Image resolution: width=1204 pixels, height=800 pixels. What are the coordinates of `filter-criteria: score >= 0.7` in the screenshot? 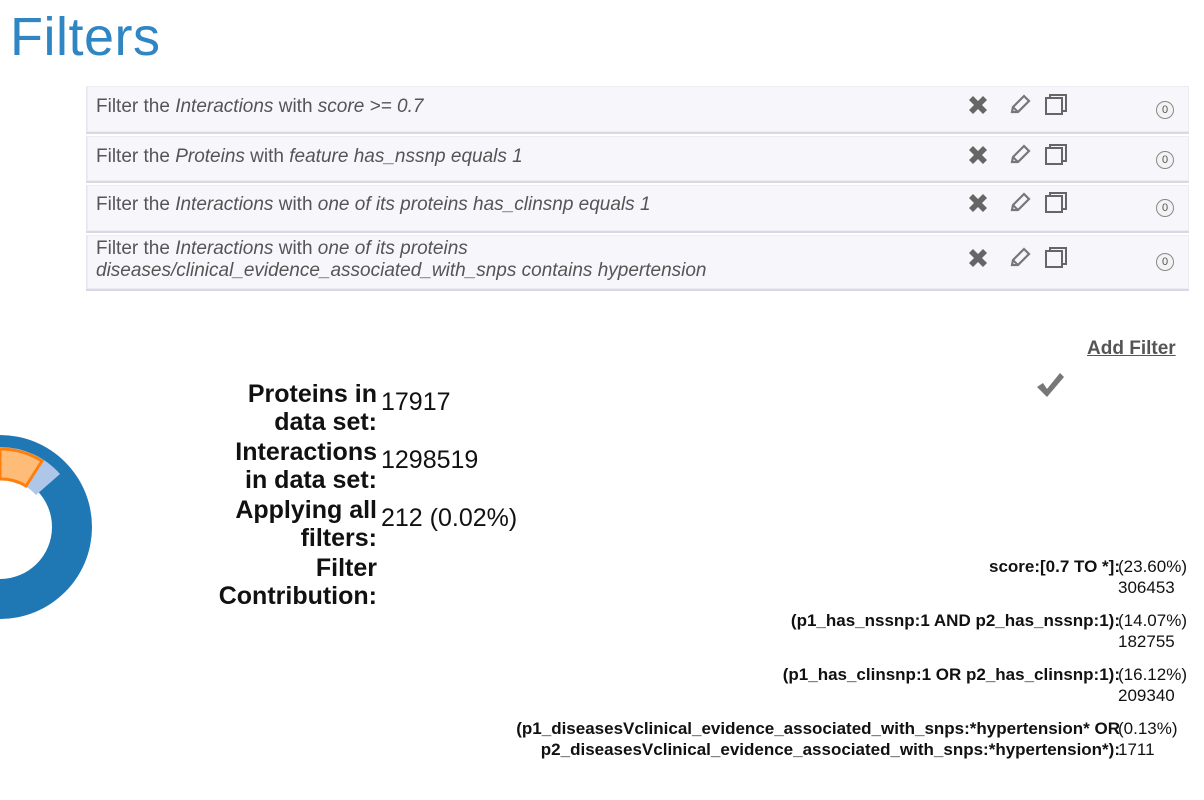 It's located at (370, 106).